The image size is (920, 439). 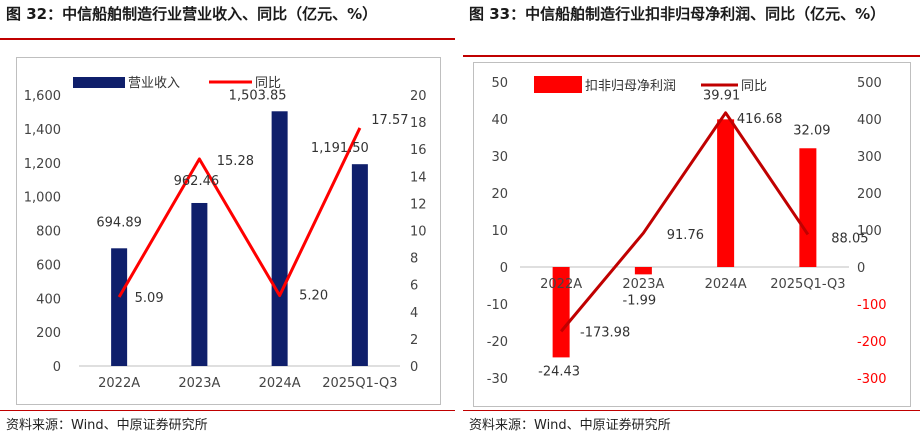 What do you see at coordinates (418, 96) in the screenshot?
I see `right-axis-tick: 20` at bounding box center [418, 96].